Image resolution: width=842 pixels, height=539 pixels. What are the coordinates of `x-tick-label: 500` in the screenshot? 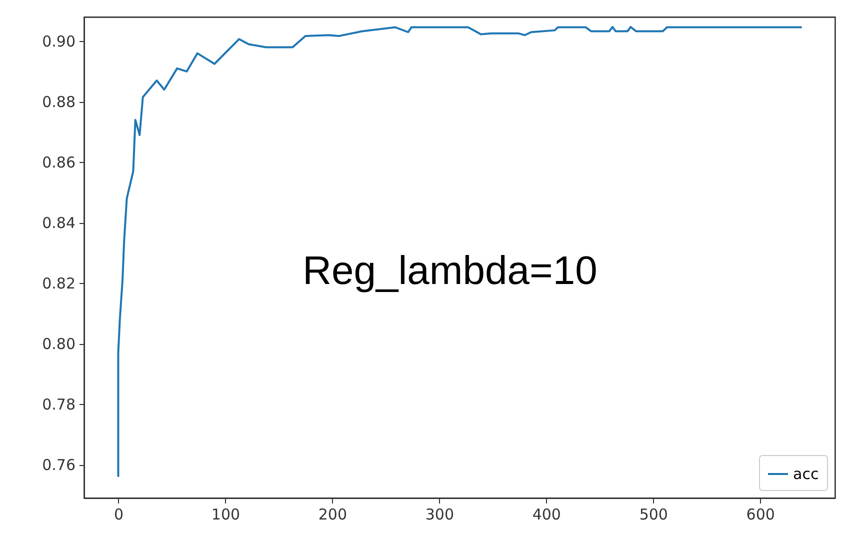 It's located at (653, 515).